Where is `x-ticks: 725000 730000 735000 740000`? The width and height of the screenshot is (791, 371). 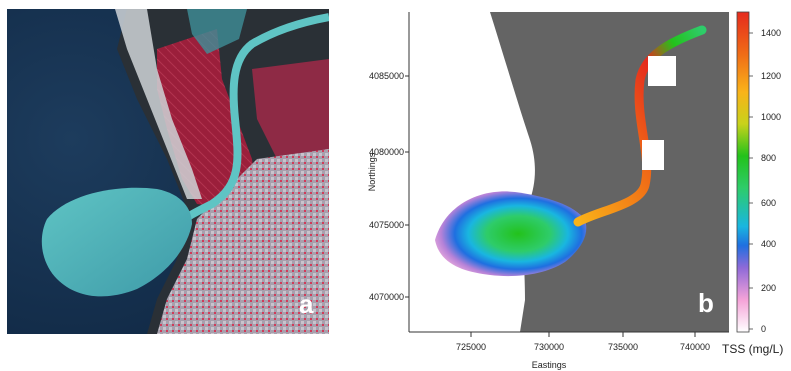
x-ticks: 725000 730000 735000 740000 is located at coordinates (583, 347).